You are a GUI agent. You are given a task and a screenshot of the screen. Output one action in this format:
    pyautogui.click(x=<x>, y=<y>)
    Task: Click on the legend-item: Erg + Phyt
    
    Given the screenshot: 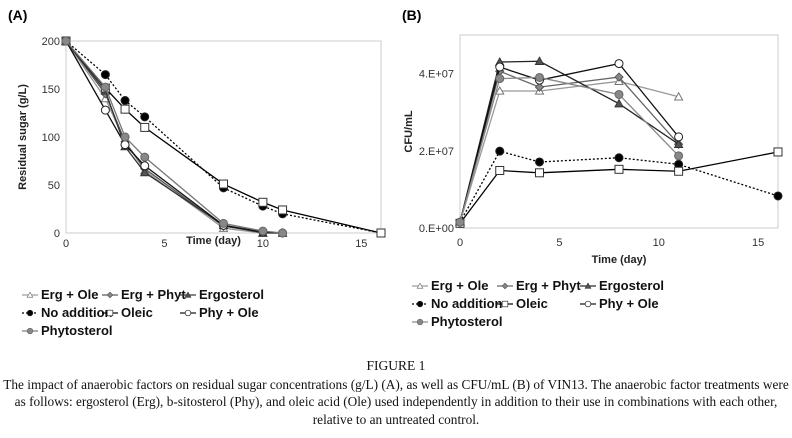 What is the action you would take?
    pyautogui.click(x=144, y=294)
    